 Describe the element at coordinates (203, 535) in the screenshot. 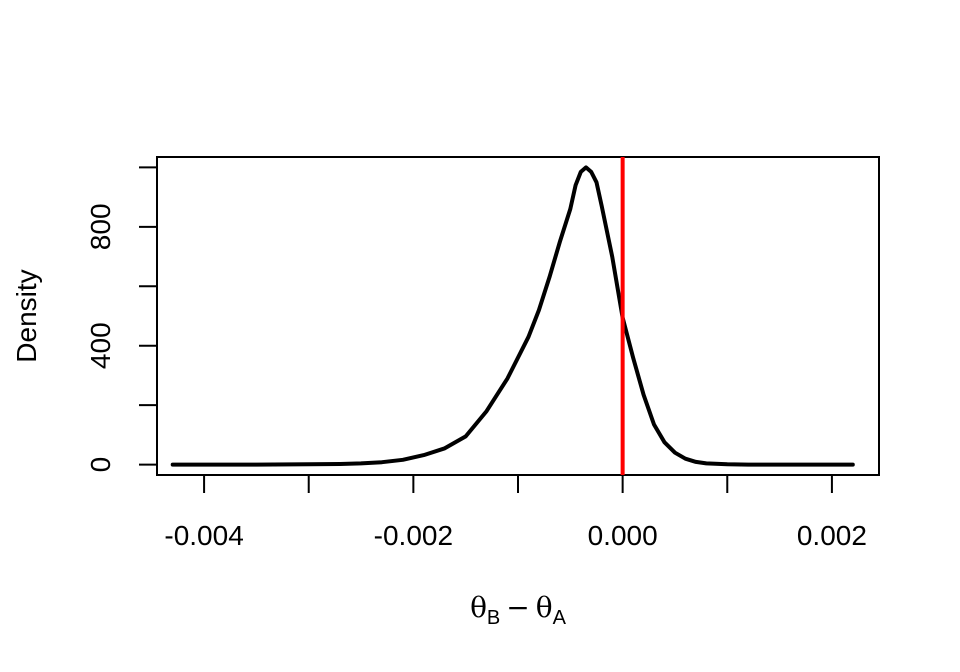

I see `x-tick-label: -0.004` at that location.